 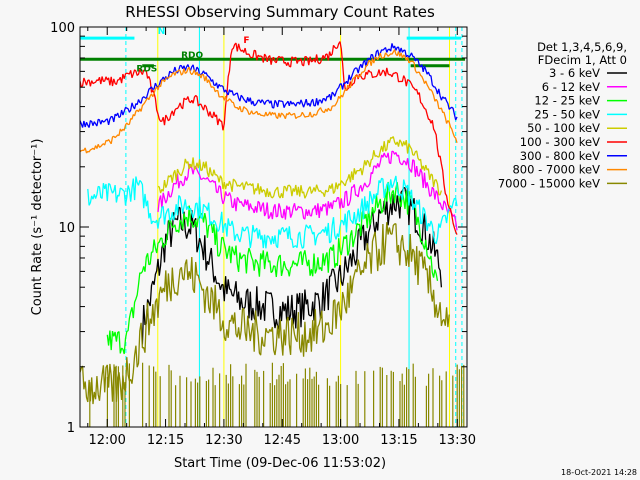 I want to click on legend-entry-label: 3 - 6 keV, so click(x=574, y=73).